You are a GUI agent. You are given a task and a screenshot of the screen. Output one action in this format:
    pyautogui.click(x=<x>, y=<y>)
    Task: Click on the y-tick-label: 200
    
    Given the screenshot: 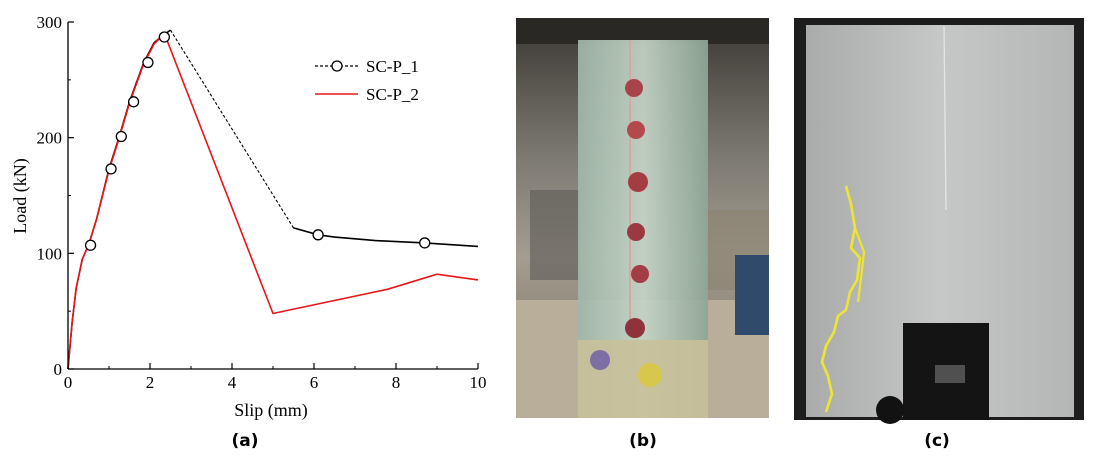 What is the action you would take?
    pyautogui.click(x=50, y=138)
    